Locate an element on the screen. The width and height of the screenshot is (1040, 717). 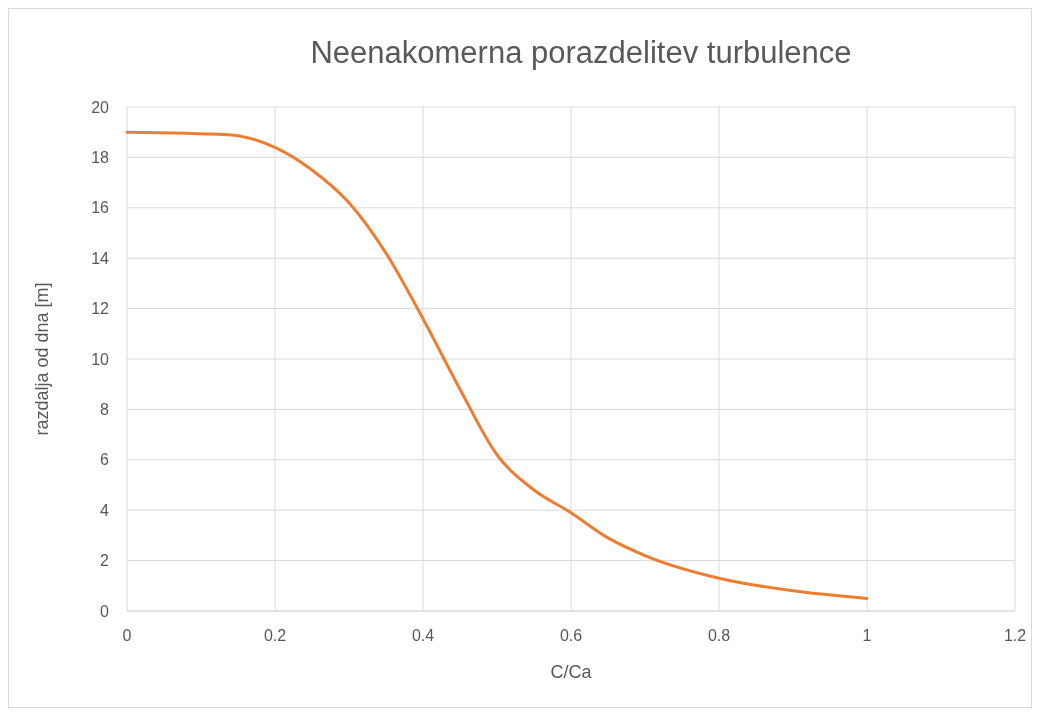
x-tick-label: 1.2 is located at coordinates (1015, 635).